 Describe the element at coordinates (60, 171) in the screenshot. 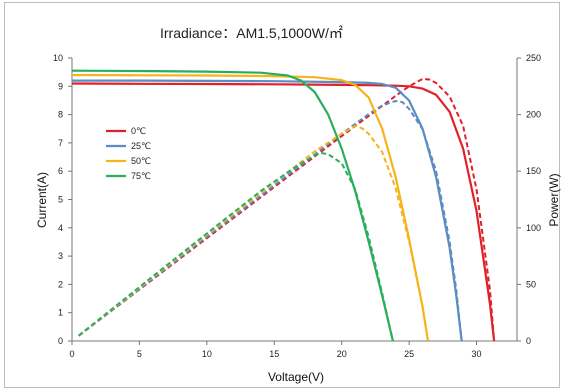

I see `y-tick-label-left: 6` at that location.